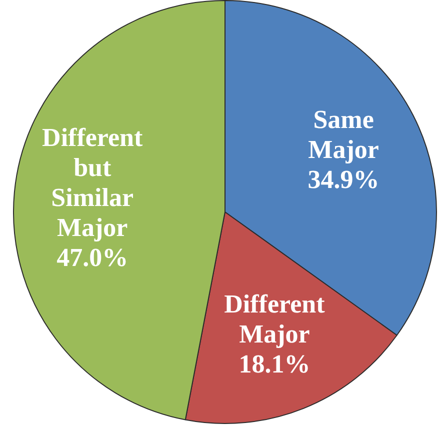 This screenshot has width=438, height=431. I want to click on slice-label: Different but Similar Major, so click(92, 182).